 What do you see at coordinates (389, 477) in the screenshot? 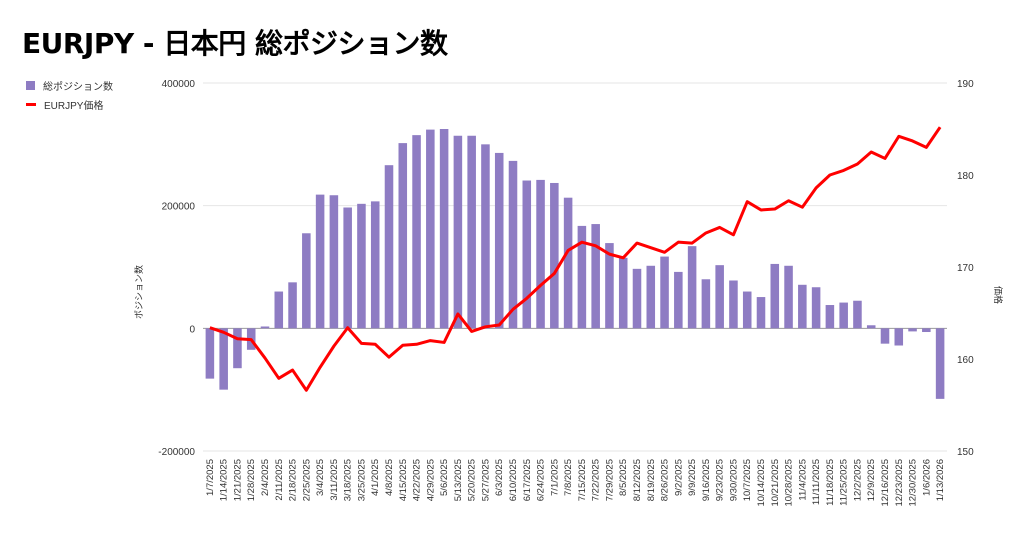
I see `x-tick-label: 4/8/2025` at bounding box center [389, 477].